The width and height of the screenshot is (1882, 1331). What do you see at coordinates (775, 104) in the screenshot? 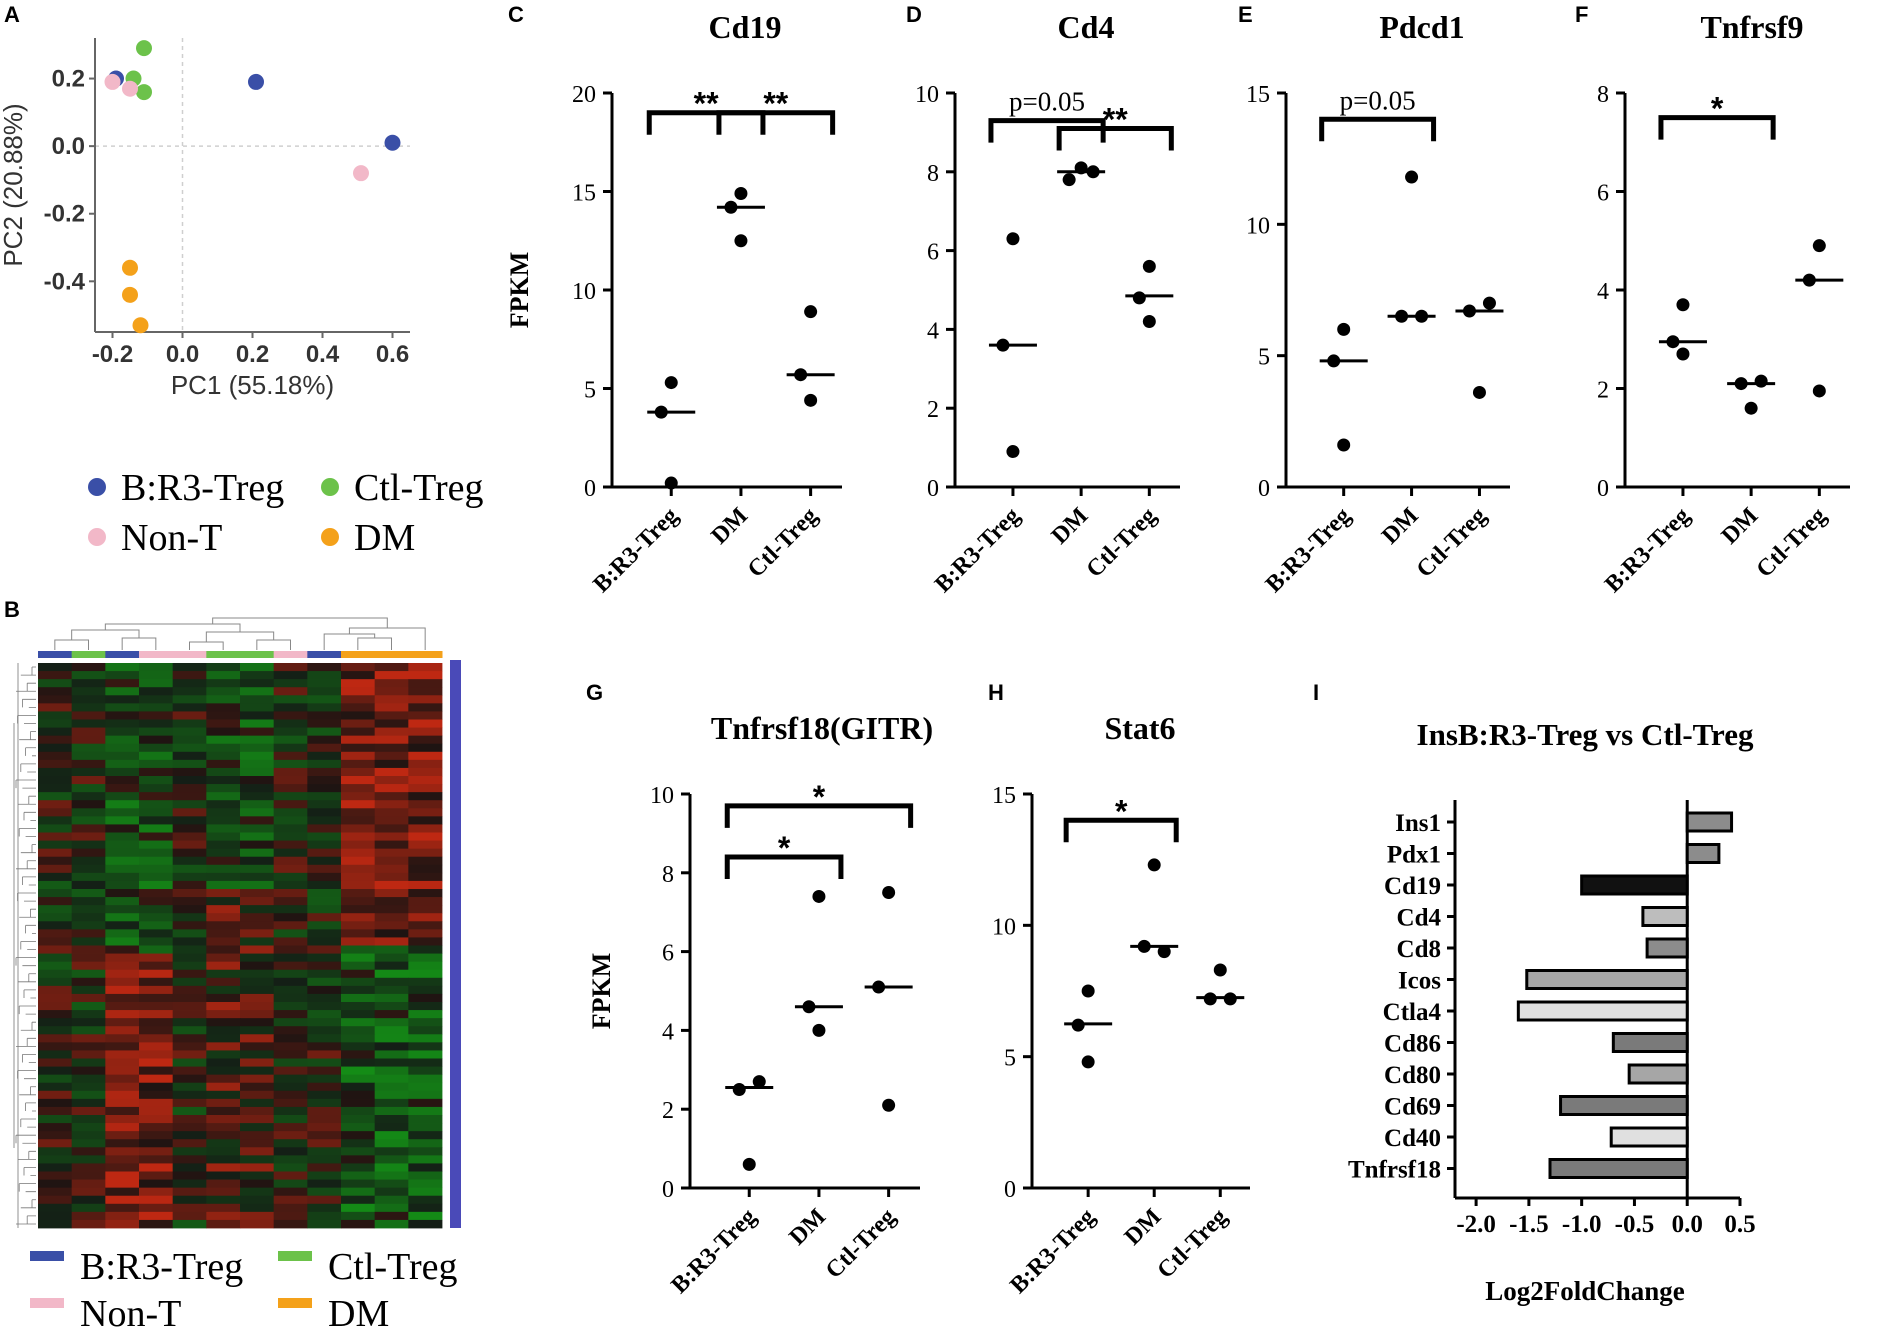
I see `significance-label: **` at bounding box center [775, 104].